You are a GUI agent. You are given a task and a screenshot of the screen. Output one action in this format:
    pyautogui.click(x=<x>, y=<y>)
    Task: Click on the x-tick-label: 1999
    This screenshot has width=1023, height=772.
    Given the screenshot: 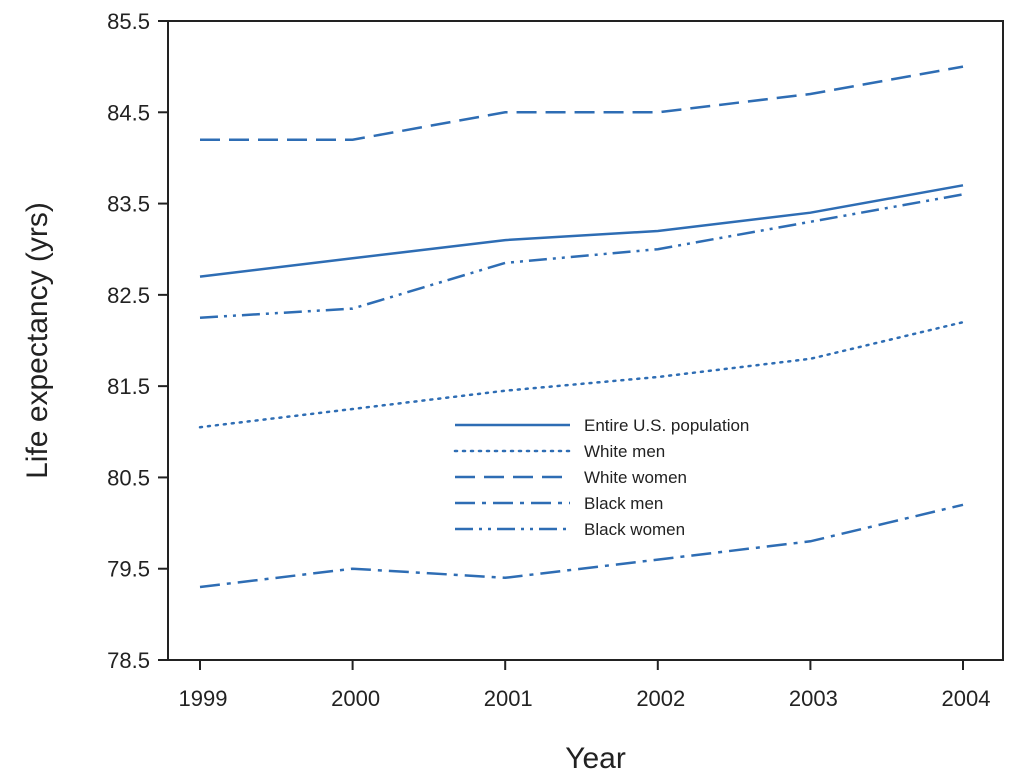 What is the action you would take?
    pyautogui.click(x=203, y=698)
    